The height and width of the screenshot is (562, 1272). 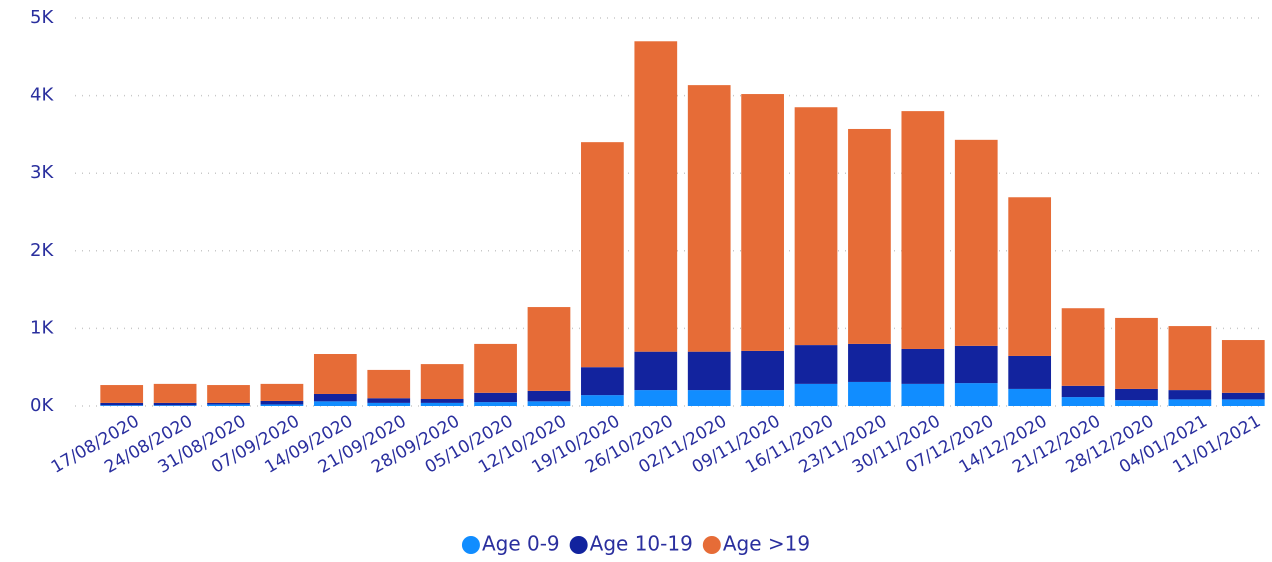 What do you see at coordinates (641, 544) in the screenshot?
I see `legend-label: Age 10-19` at bounding box center [641, 544].